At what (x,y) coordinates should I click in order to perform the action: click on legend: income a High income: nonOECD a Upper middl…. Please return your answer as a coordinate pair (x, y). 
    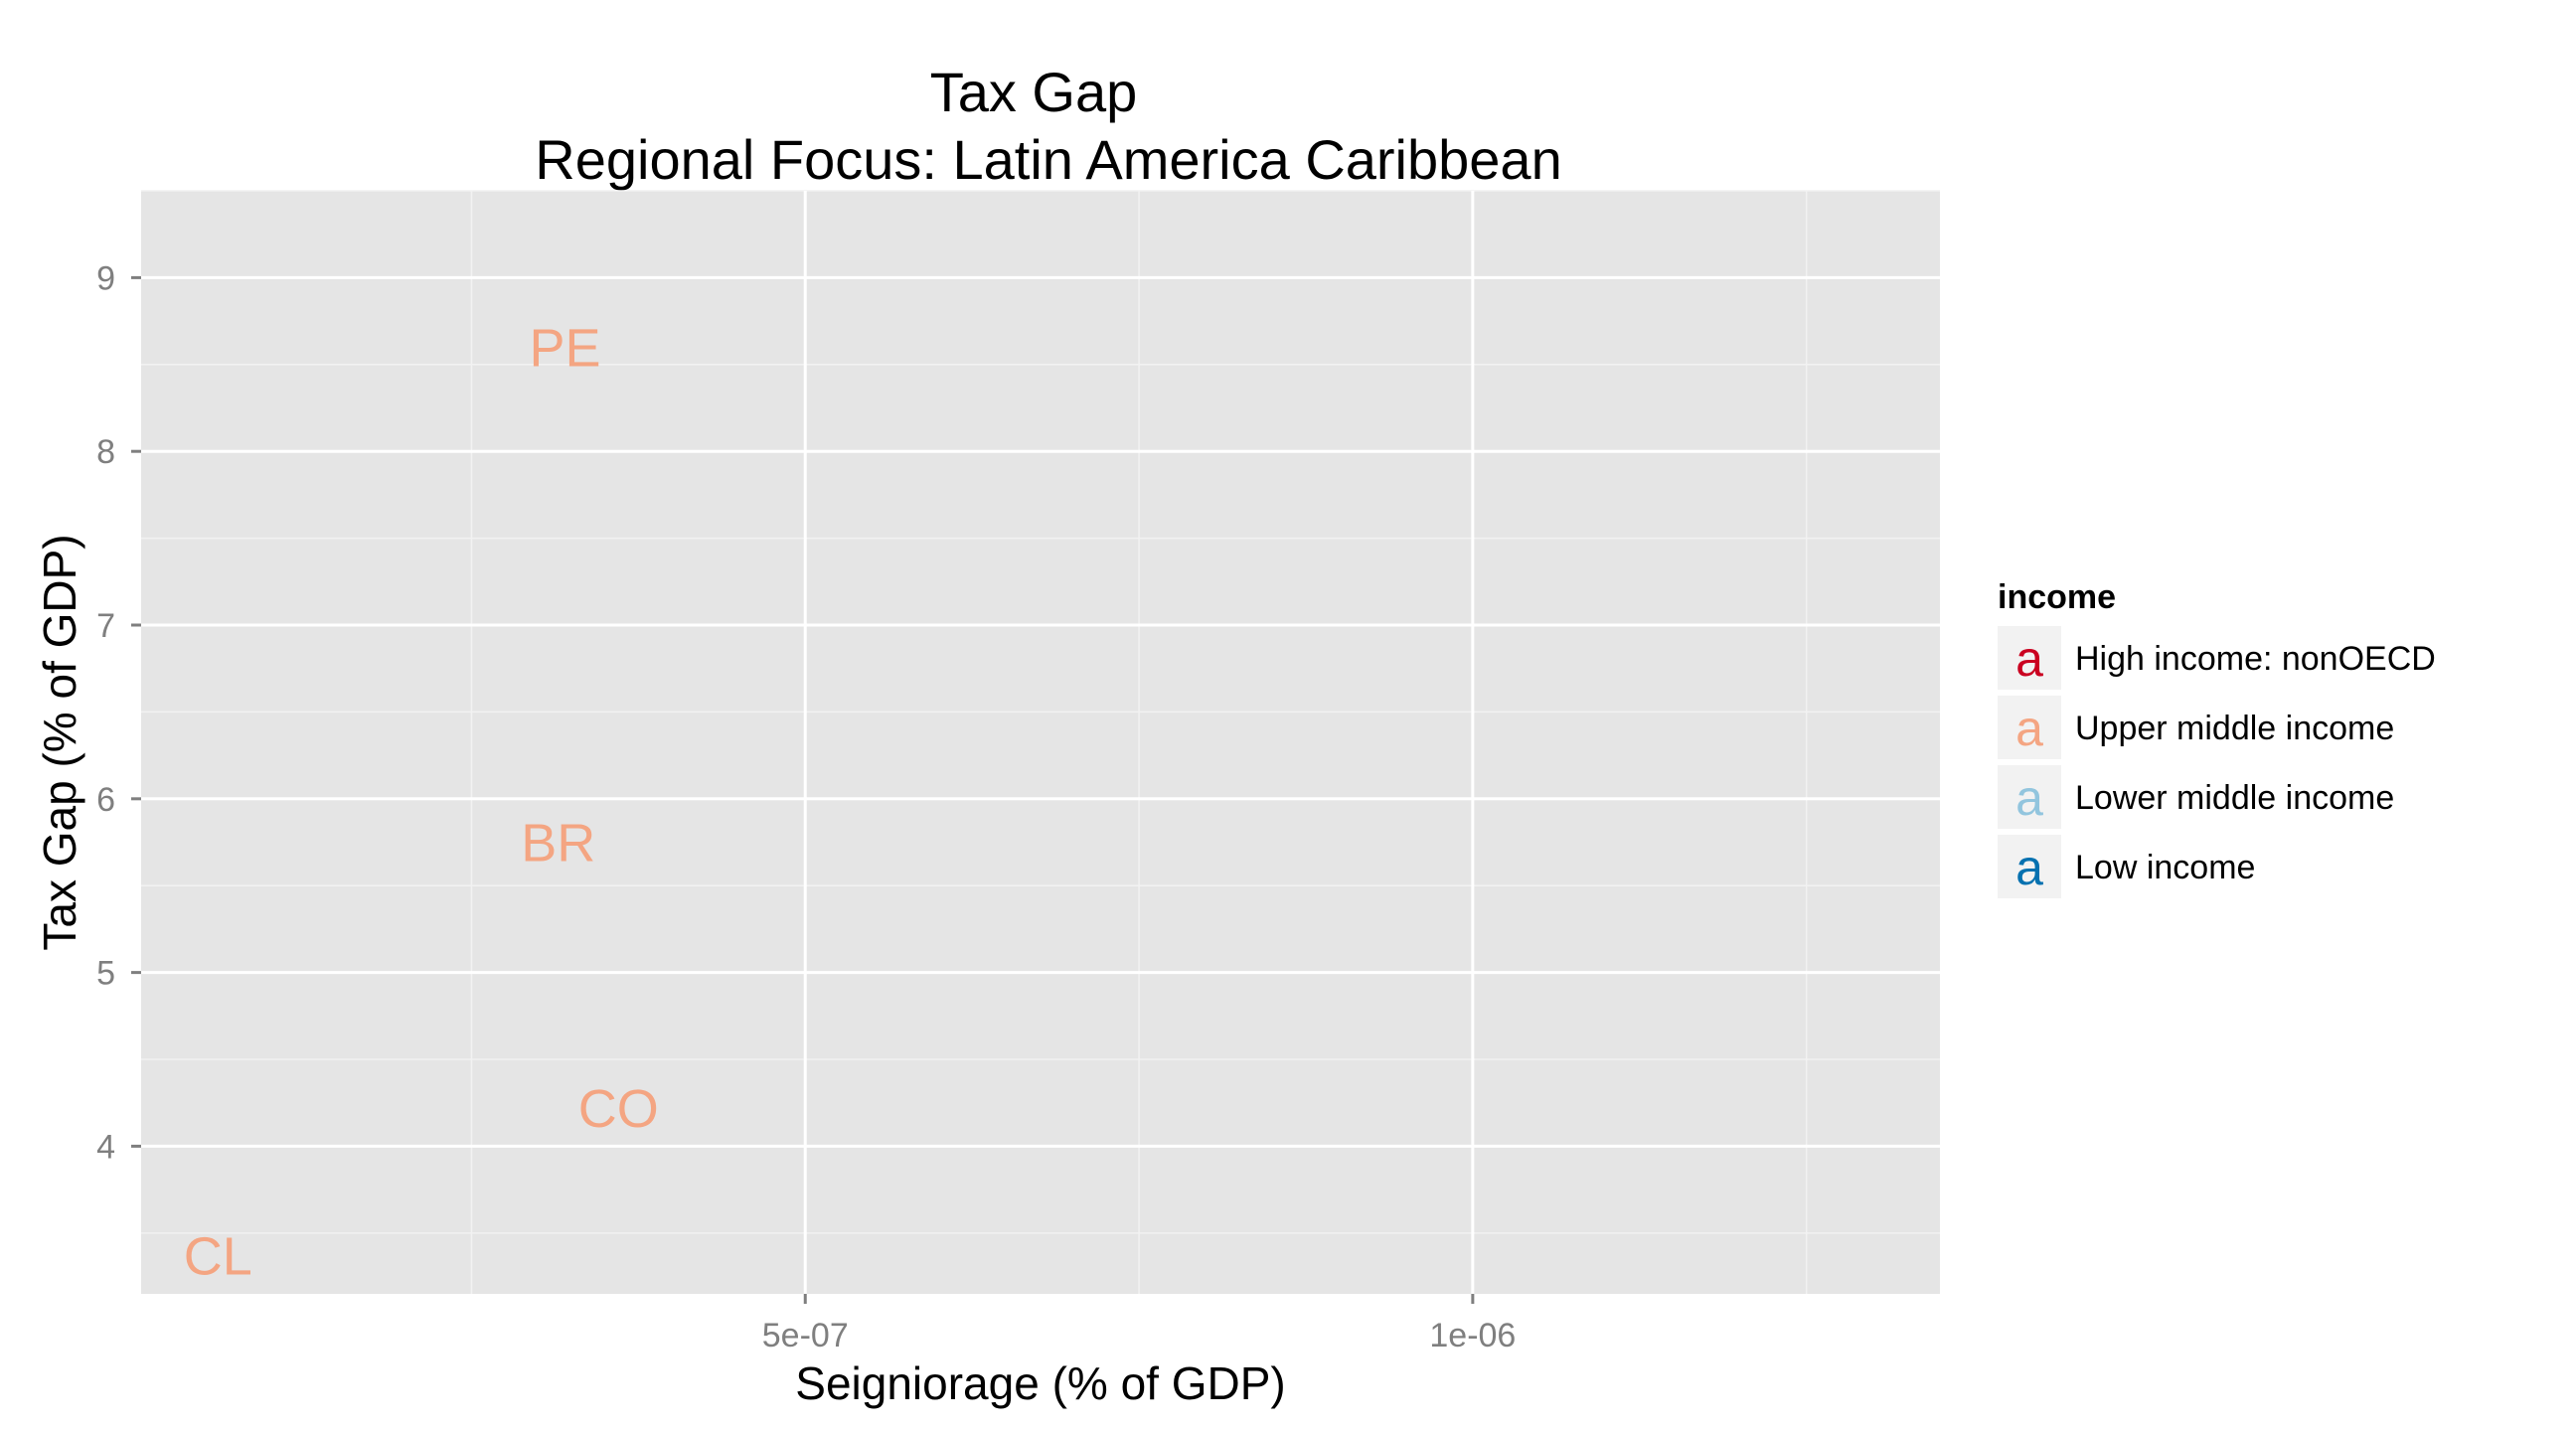
    Looking at the image, I should click on (2217, 738).